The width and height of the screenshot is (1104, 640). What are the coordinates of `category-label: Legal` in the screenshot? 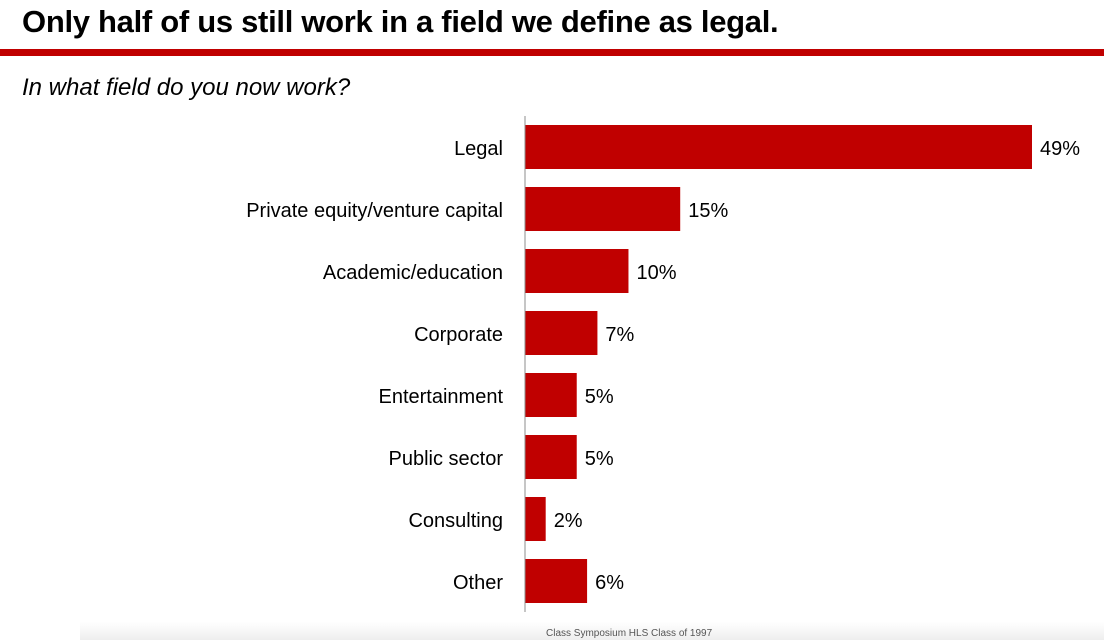 It's located at (478, 149).